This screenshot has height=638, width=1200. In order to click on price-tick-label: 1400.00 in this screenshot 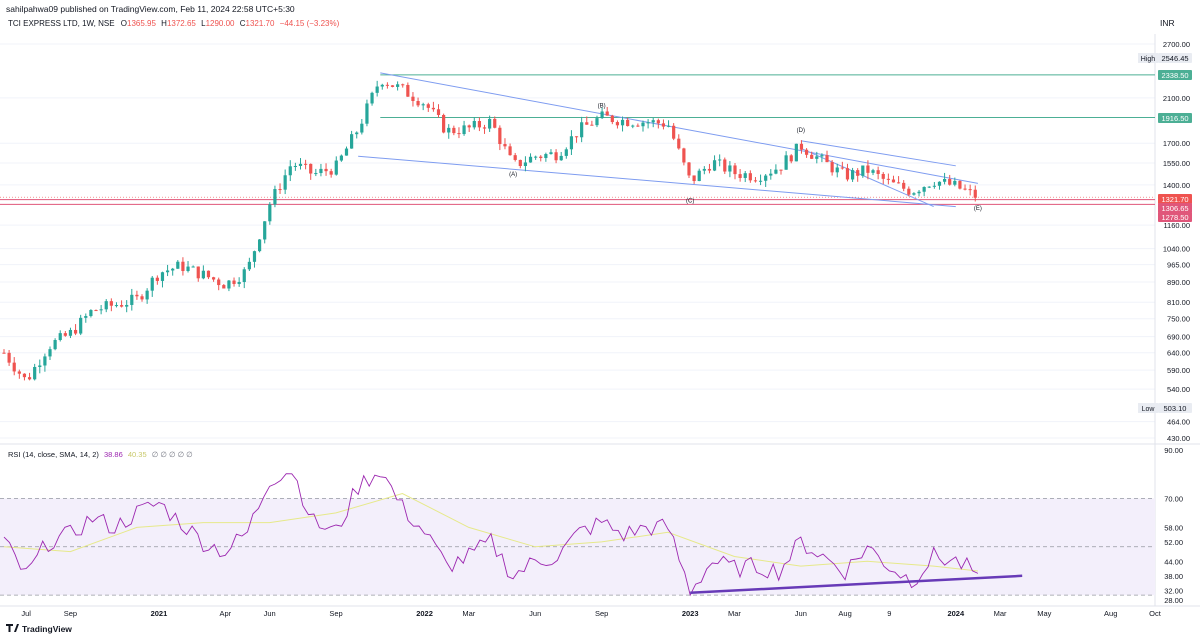, I will do `click(1176, 185)`.